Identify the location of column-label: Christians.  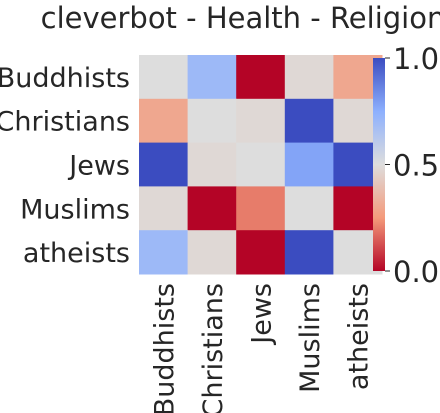
(213, 348).